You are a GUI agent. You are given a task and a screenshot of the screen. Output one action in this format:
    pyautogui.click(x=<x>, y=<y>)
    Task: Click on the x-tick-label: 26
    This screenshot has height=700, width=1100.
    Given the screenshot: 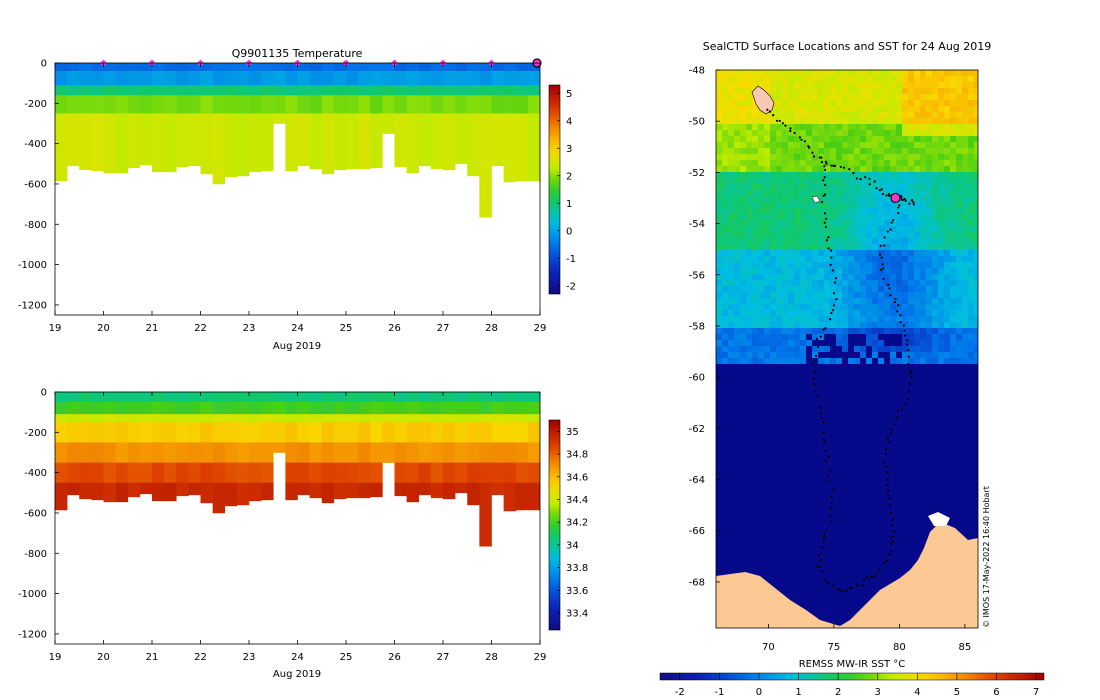 What is the action you would take?
    pyautogui.click(x=394, y=657)
    